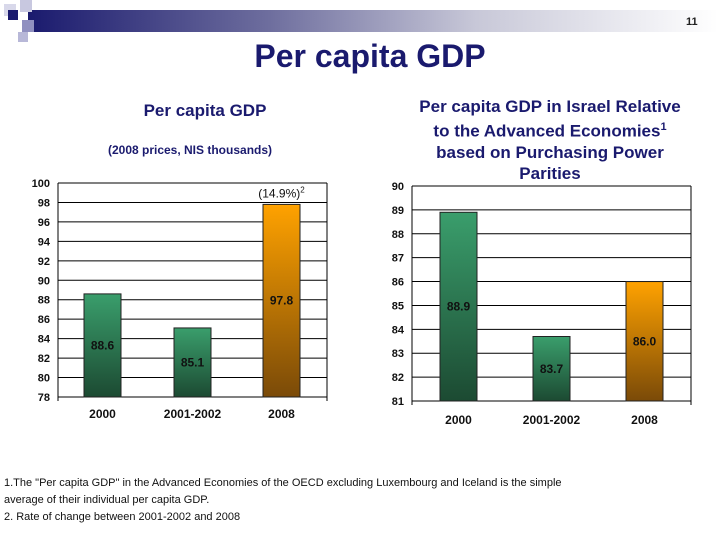 The height and width of the screenshot is (540, 720). I want to click on y-tick-label: 92, so click(44, 262).